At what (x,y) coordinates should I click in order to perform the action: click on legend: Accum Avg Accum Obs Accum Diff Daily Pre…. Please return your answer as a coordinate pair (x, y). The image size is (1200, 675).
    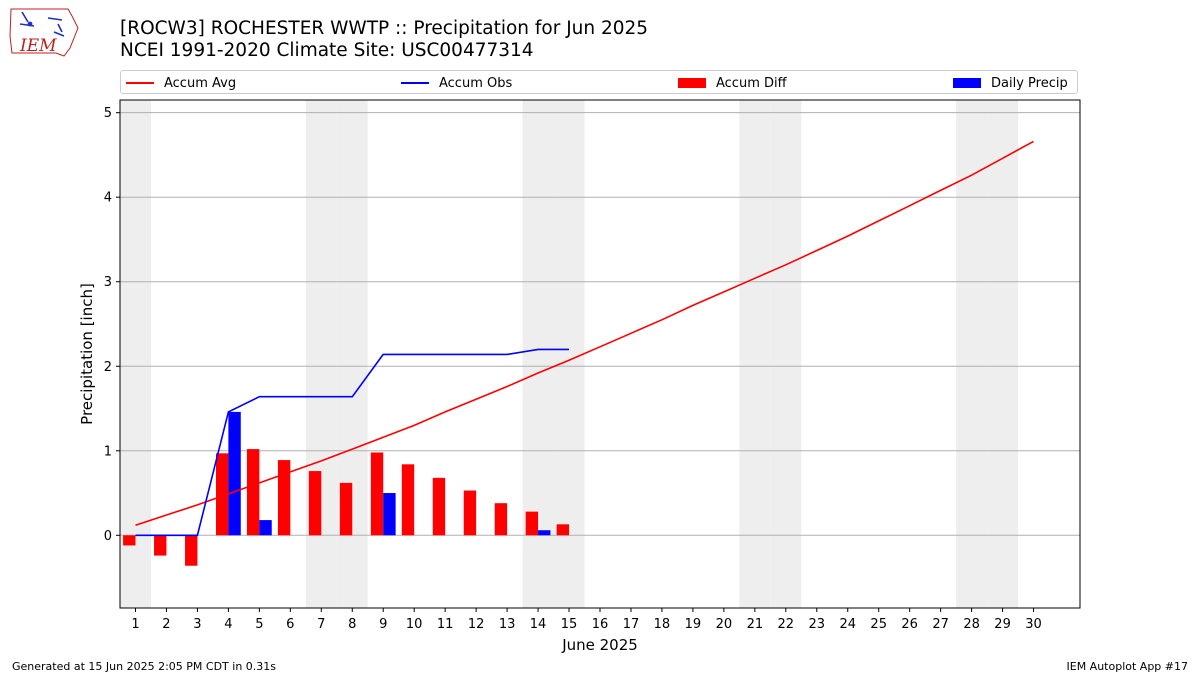
    Looking at the image, I should click on (599, 82).